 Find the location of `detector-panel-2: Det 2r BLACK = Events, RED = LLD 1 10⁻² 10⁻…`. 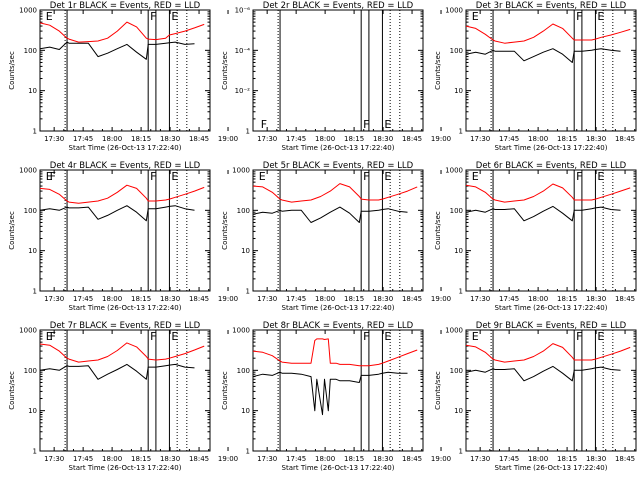

detector-panel-2: Det 2r BLACK = Events, RED = LLD 1 10⁻² 10⁻… is located at coordinates (336, 76).